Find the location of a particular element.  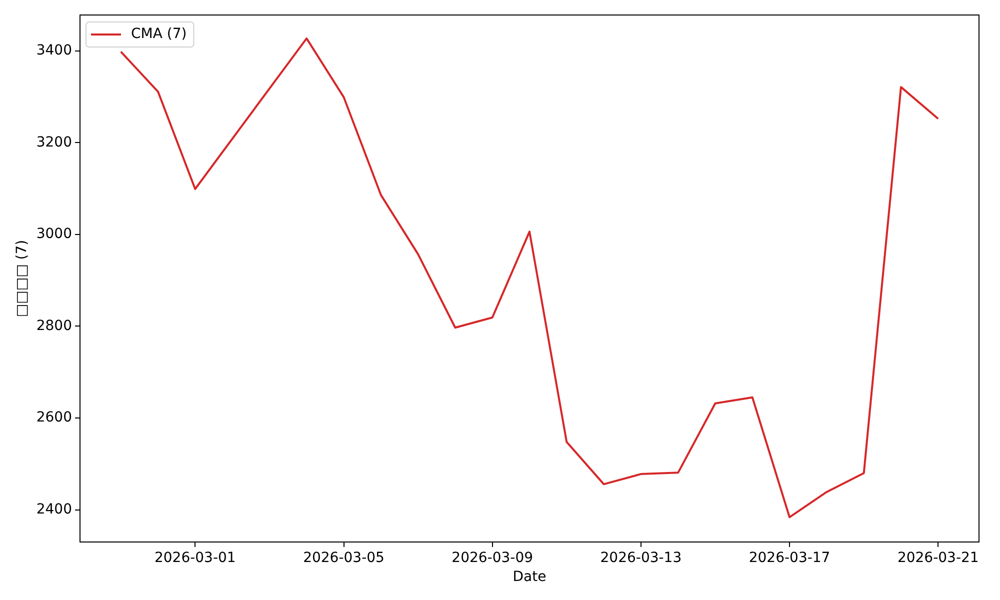

x-tick-label: 2026-03-17 is located at coordinates (789, 558).